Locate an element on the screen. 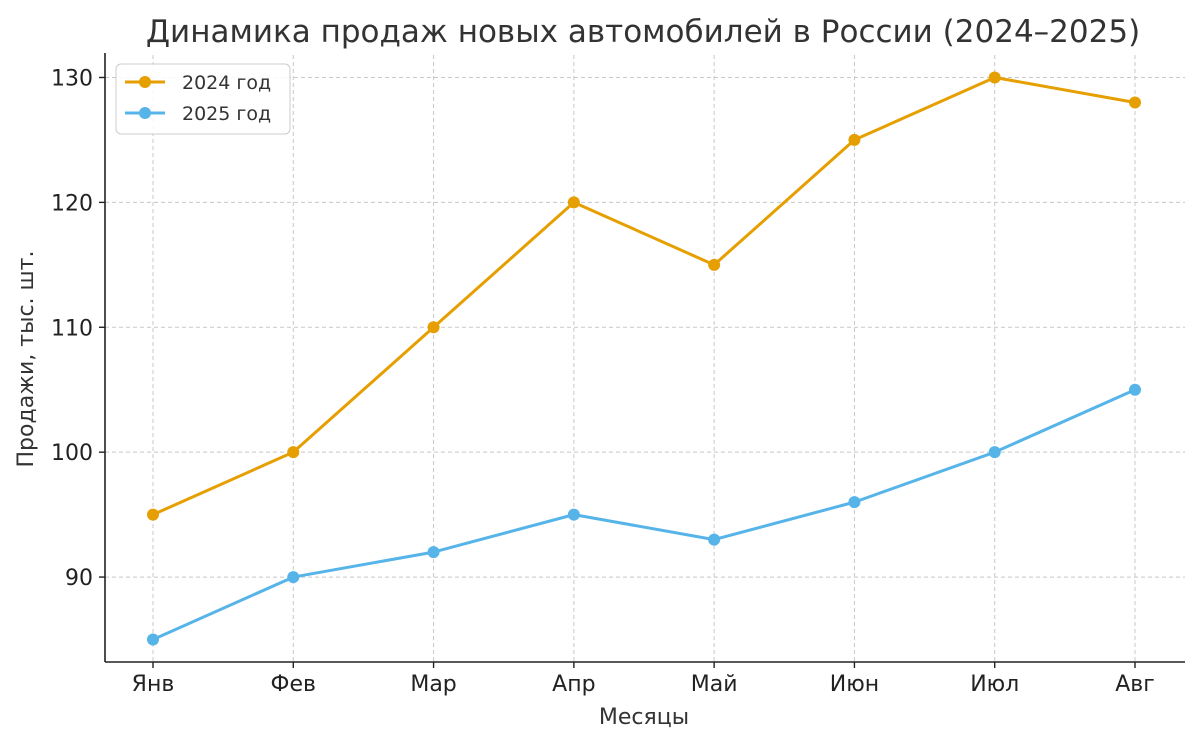 This screenshot has width=1200, height=744. y-tick-label: 130 is located at coordinates (72, 78).